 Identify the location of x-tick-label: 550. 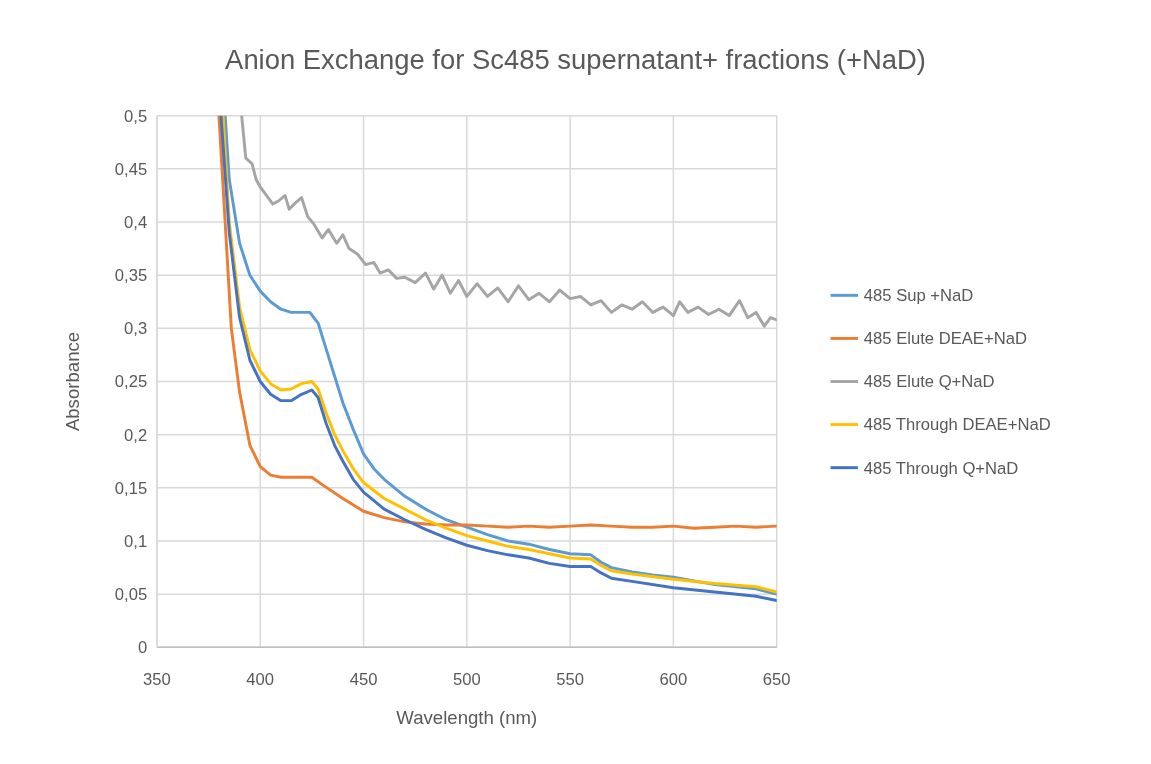
(570, 679).